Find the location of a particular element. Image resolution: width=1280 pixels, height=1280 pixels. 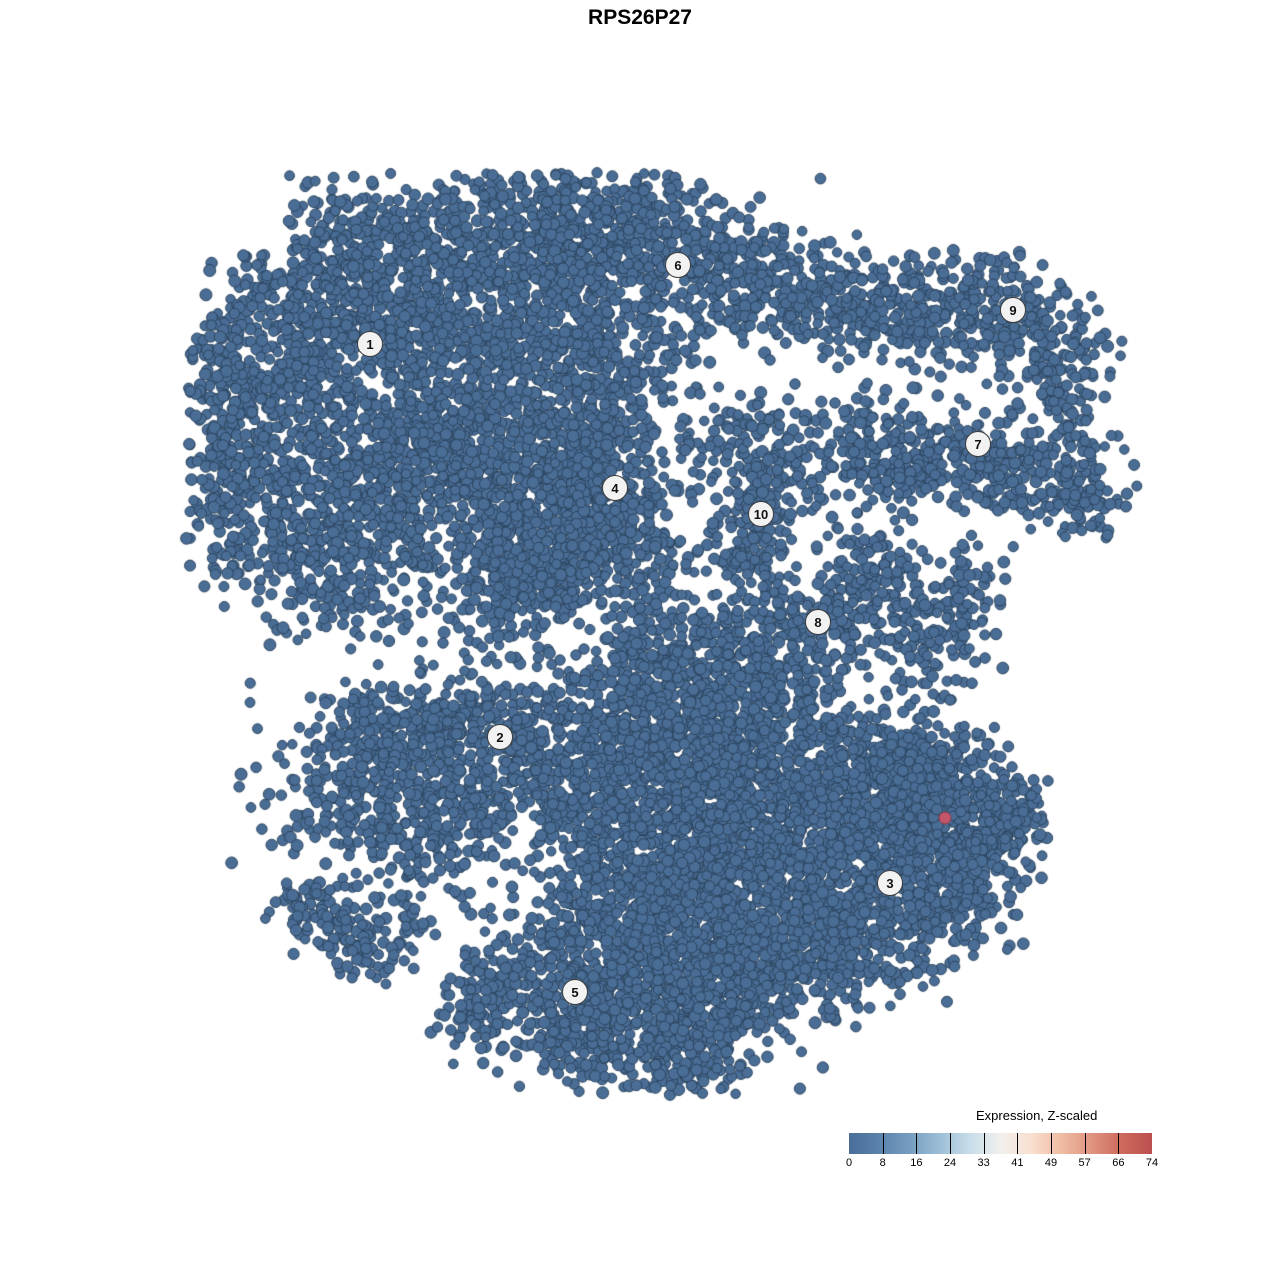

legend-tick-label: 16 is located at coordinates (916, 1163).